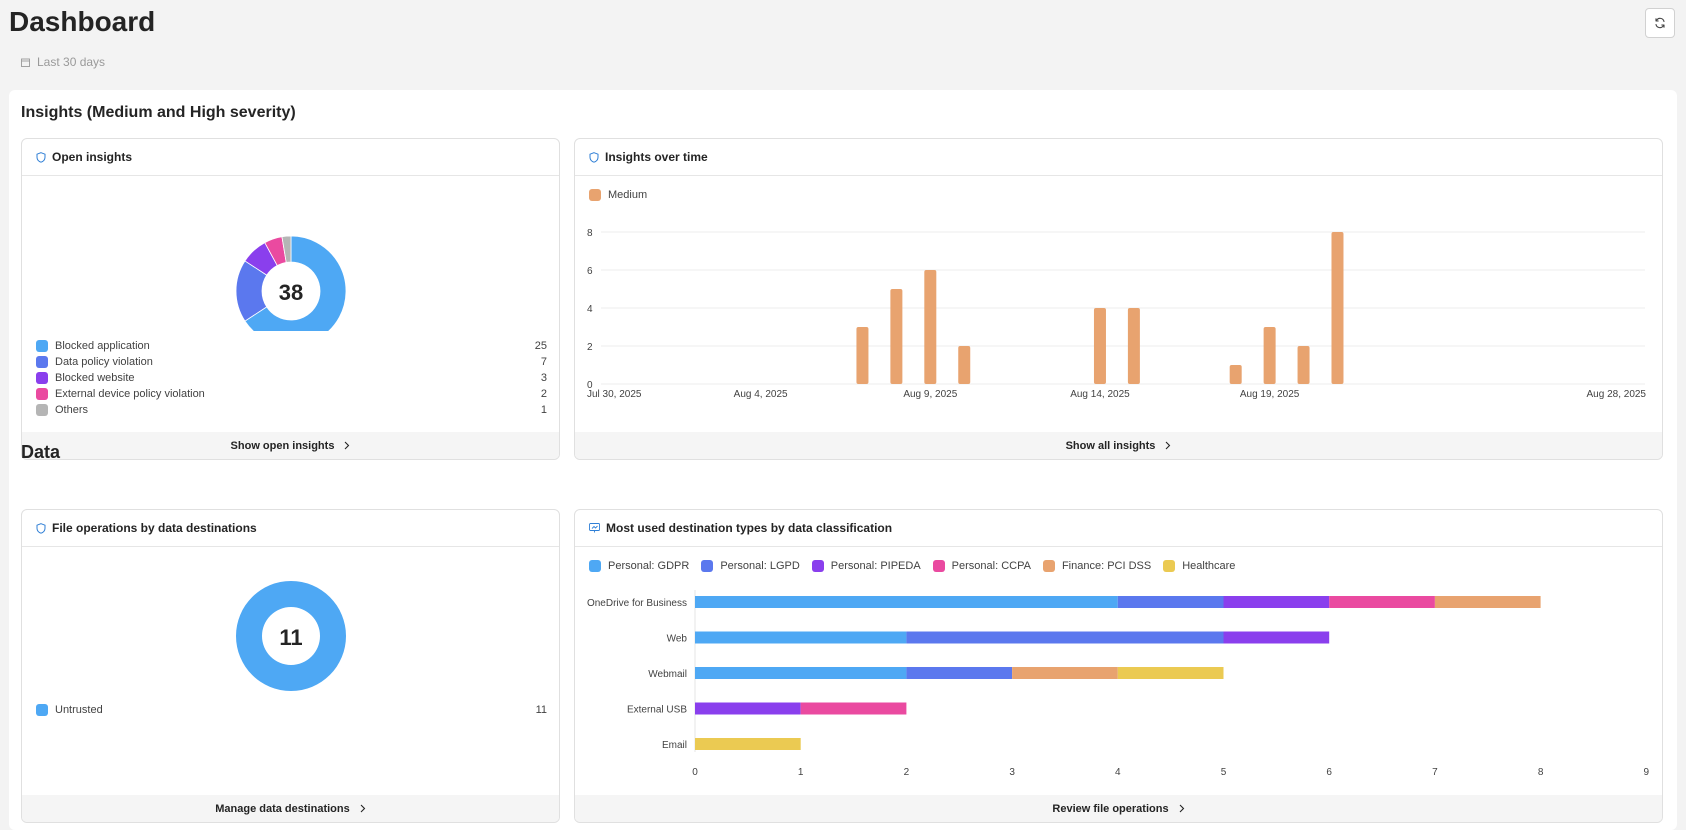 This screenshot has height=830, width=1686. What do you see at coordinates (290, 445) in the screenshot?
I see `show-open-insights-link: Show open insights` at bounding box center [290, 445].